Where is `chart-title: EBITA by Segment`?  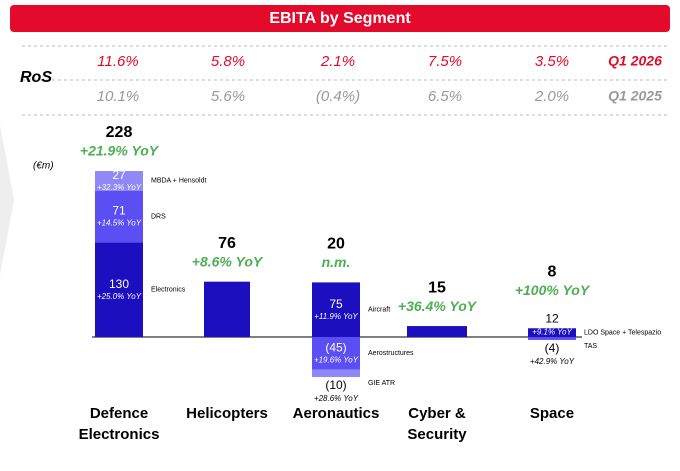
chart-title: EBITA by Segment is located at coordinates (340, 18).